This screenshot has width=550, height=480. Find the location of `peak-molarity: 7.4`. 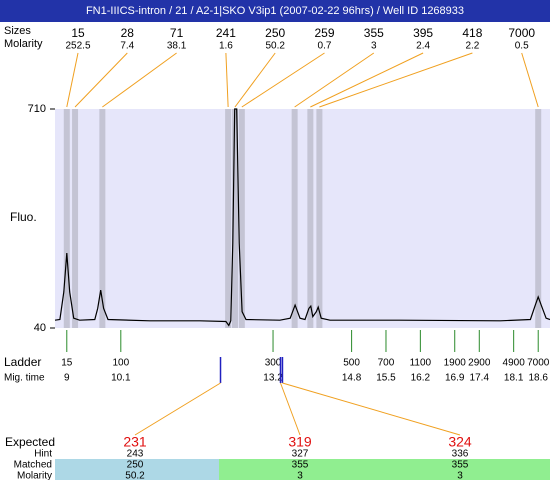

peak-molarity: 7.4 is located at coordinates (127, 46).